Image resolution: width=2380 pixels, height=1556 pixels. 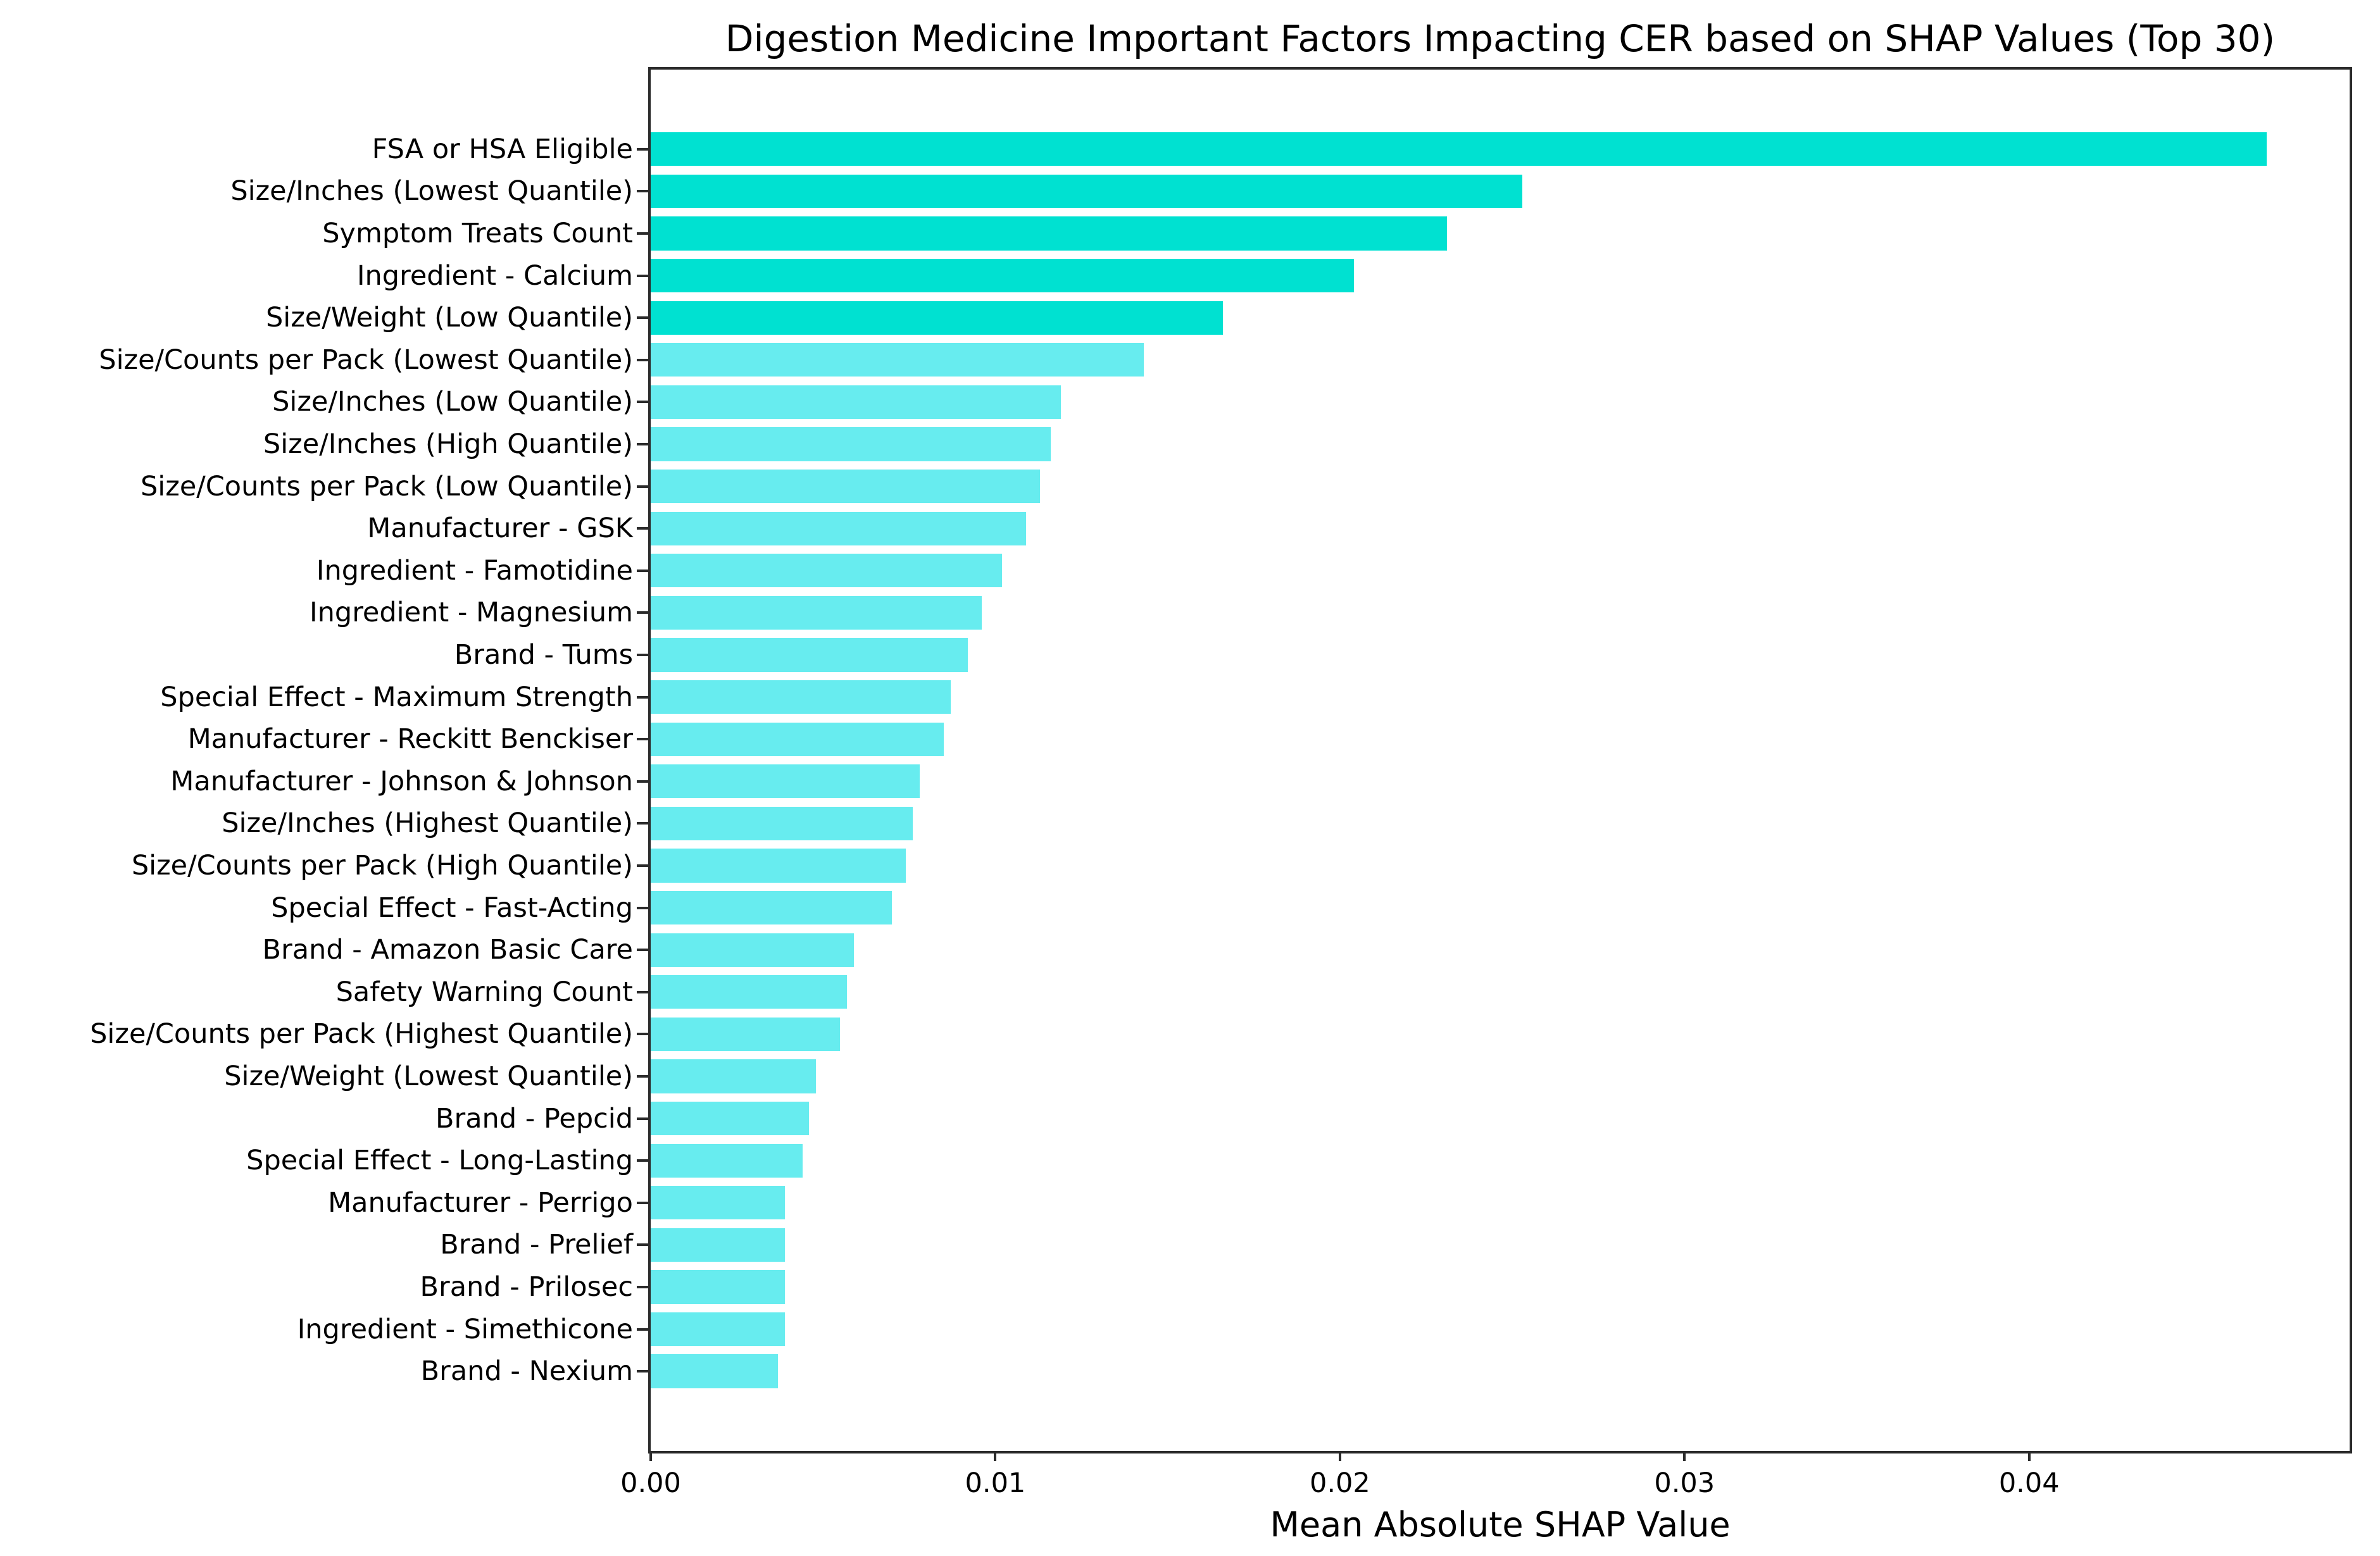 I want to click on category-label: Size/Counts per Pack (Lowest Quantile), so click(x=366, y=360).